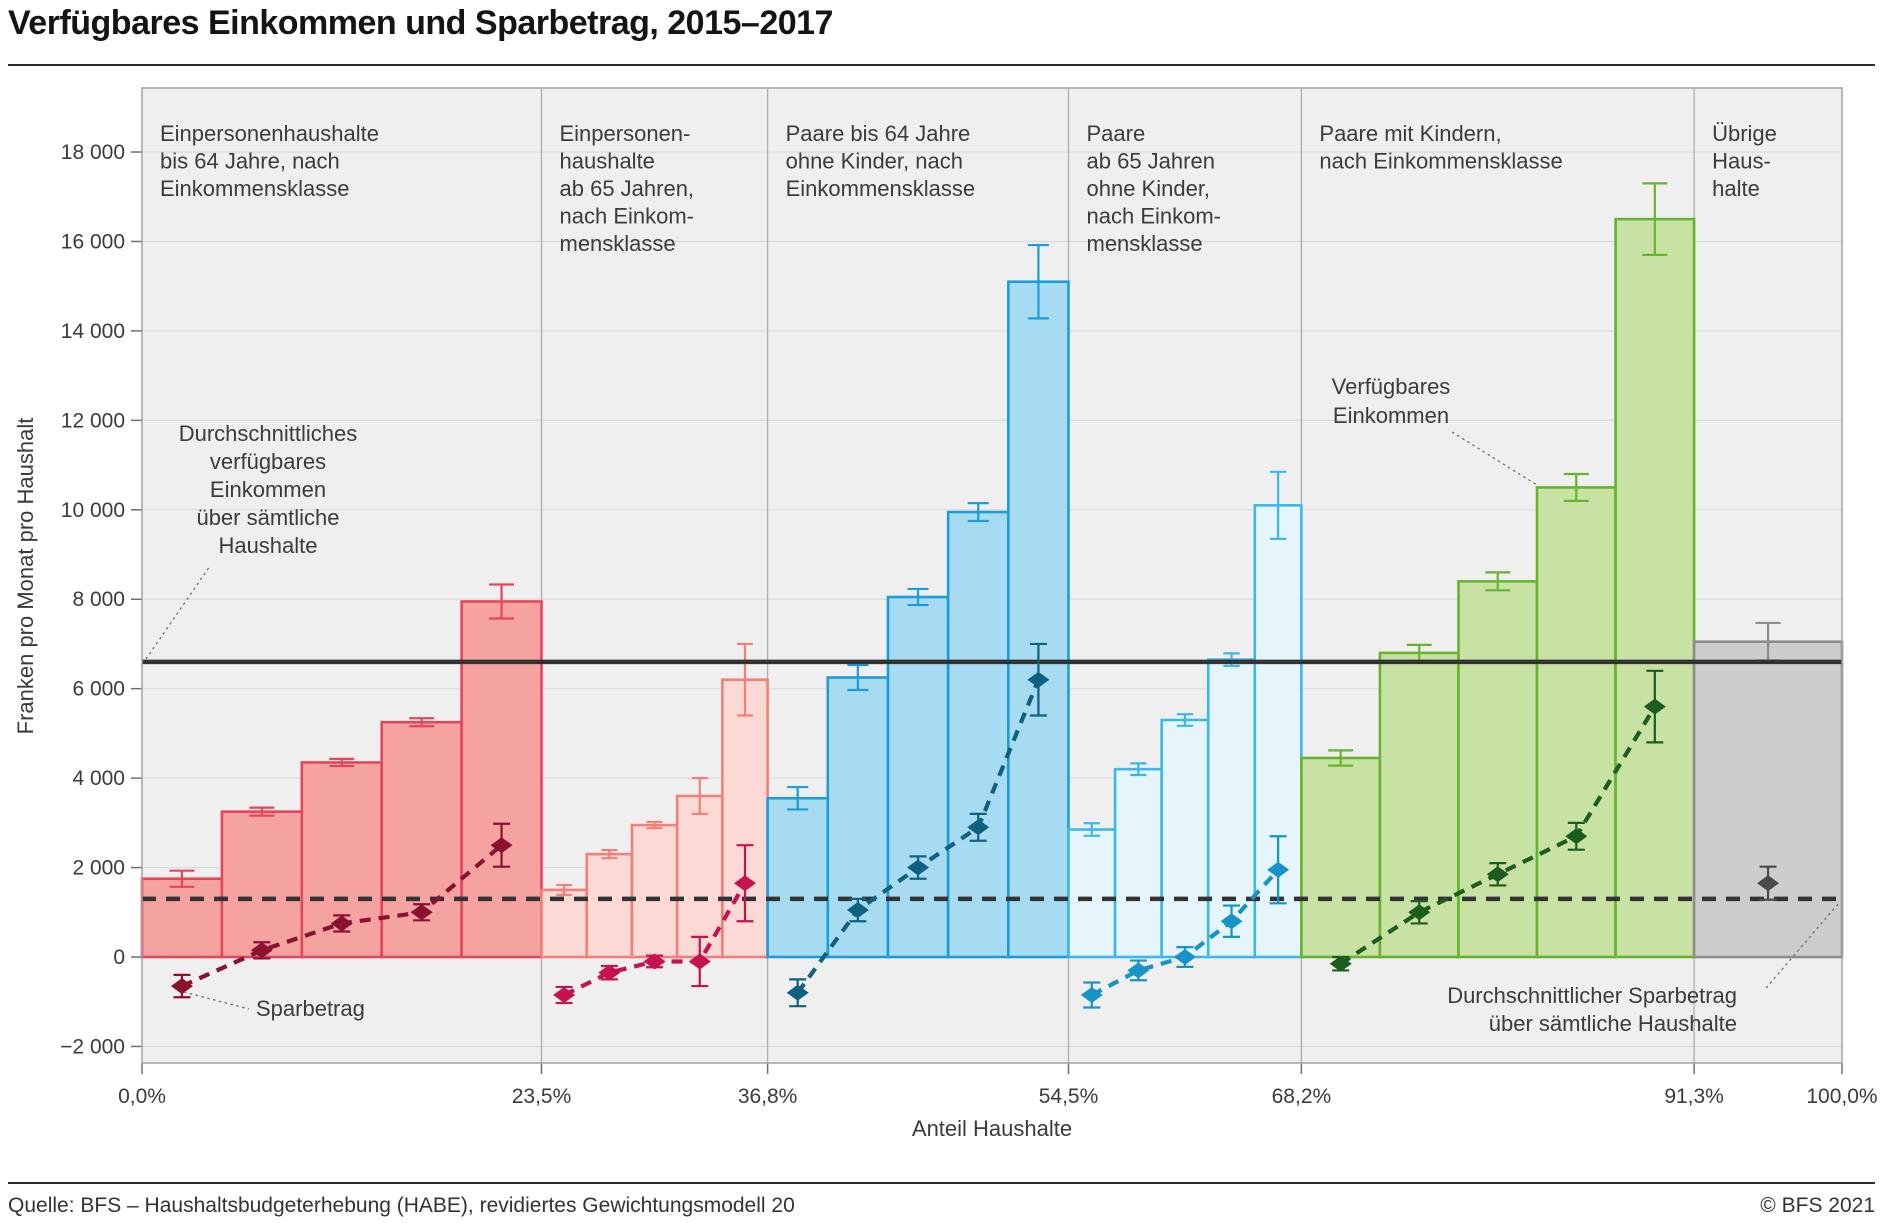 The width and height of the screenshot is (1883, 1223). What do you see at coordinates (142, 1096) in the screenshot?
I see `x-tick-label: 0,0%` at bounding box center [142, 1096].